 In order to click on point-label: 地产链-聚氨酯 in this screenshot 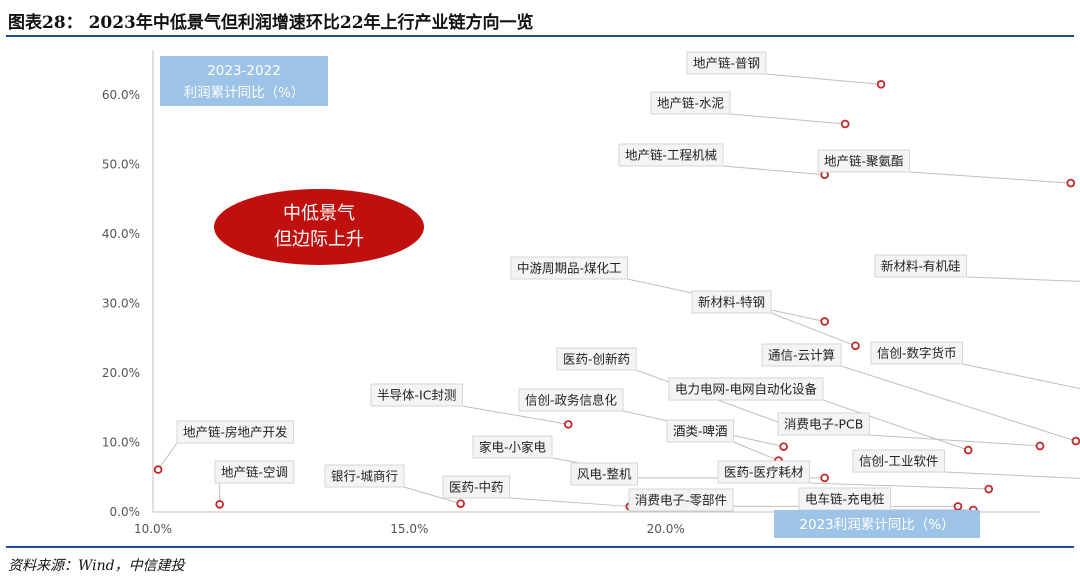, I will do `click(864, 161)`.